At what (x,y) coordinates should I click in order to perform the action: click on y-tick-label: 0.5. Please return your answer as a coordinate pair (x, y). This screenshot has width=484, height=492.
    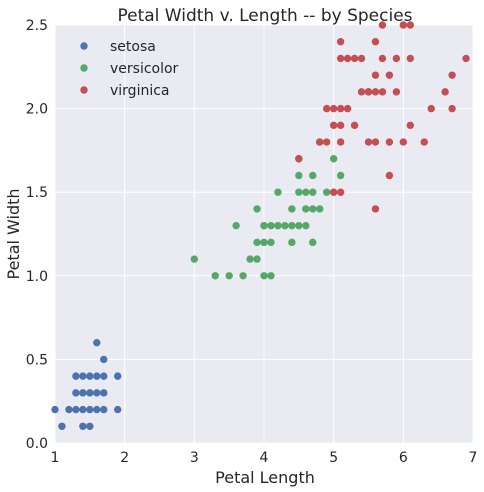
    Looking at the image, I should click on (37, 360).